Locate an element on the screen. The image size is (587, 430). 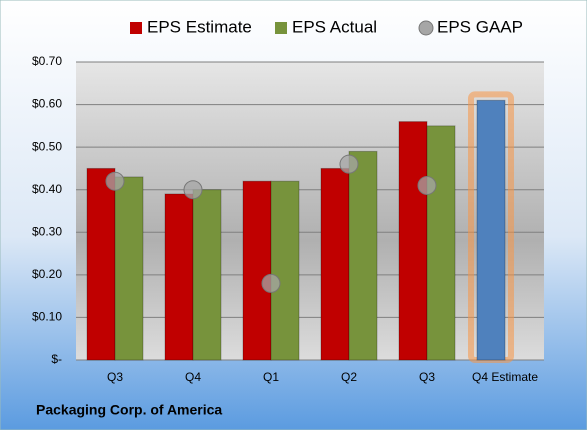
legend-label: EPS Estimate is located at coordinates (199, 26).